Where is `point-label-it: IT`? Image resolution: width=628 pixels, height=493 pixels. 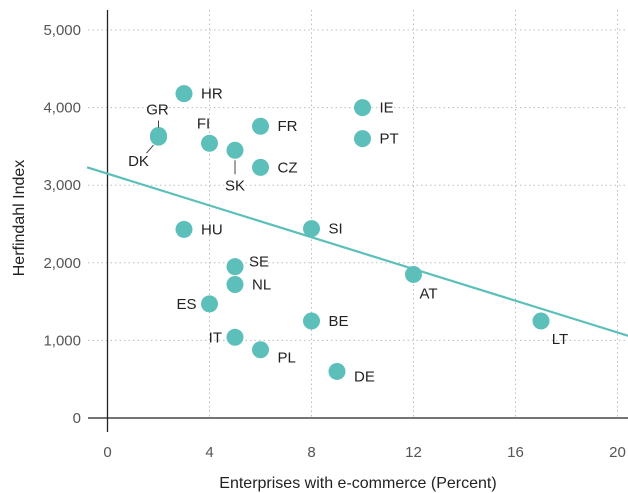
point-label-it: IT is located at coordinates (215, 337).